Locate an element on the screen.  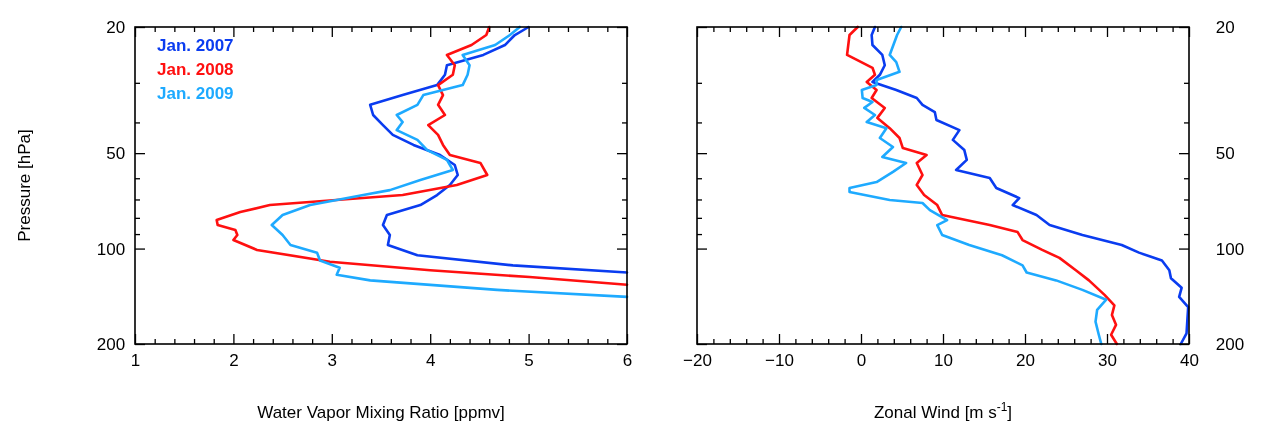
x-tick-label: −10 is located at coordinates (779, 360).